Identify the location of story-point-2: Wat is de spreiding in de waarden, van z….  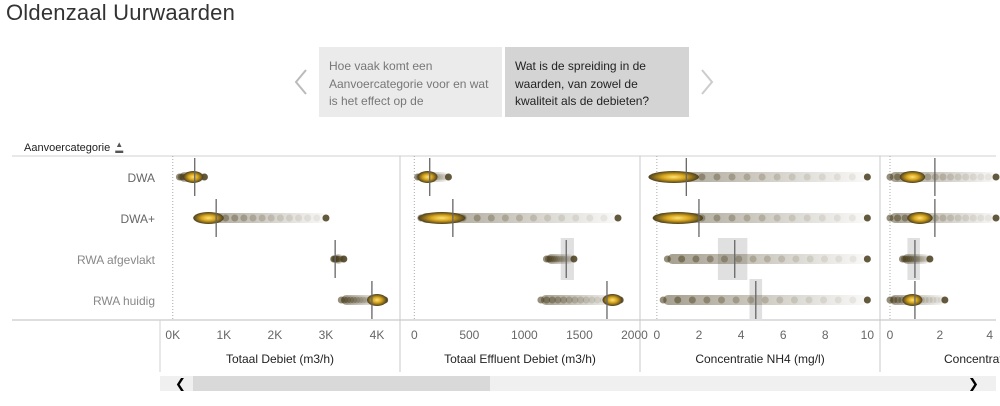
(597, 82).